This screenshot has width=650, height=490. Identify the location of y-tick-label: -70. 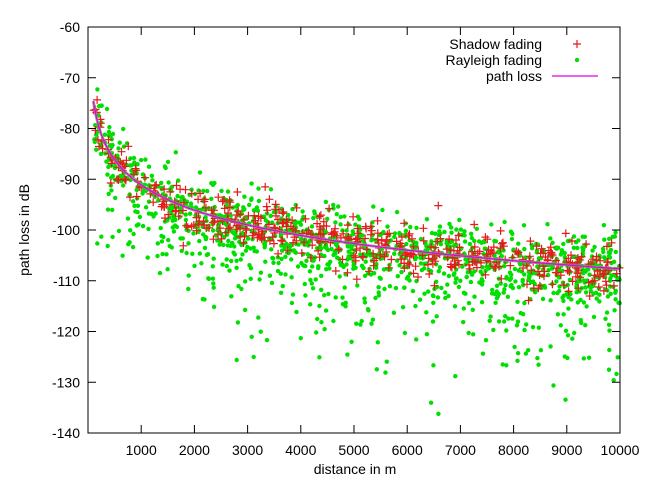
(70, 78).